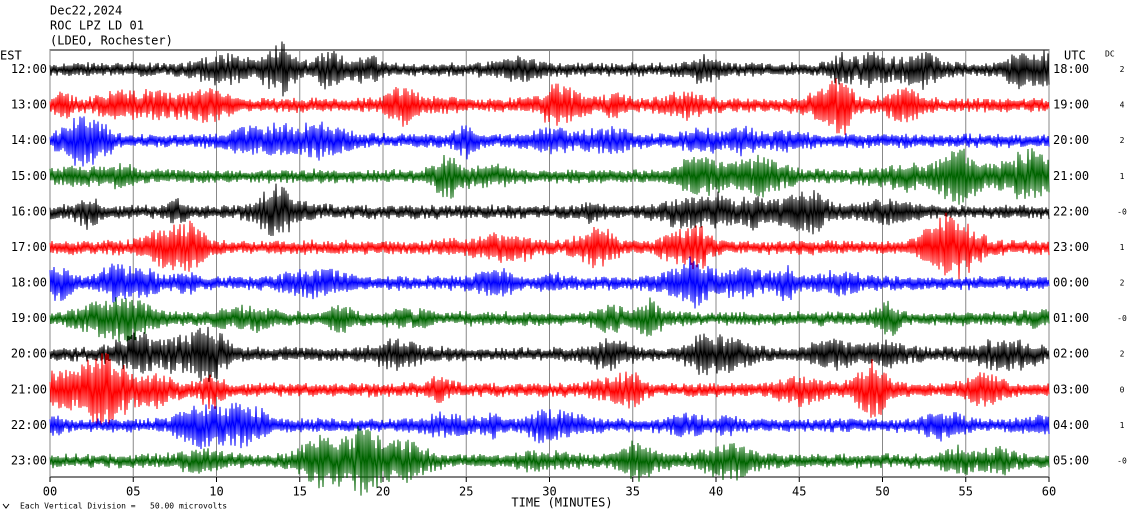 The image size is (1130, 519). I want to click on est-label: 22:00, so click(29, 425).